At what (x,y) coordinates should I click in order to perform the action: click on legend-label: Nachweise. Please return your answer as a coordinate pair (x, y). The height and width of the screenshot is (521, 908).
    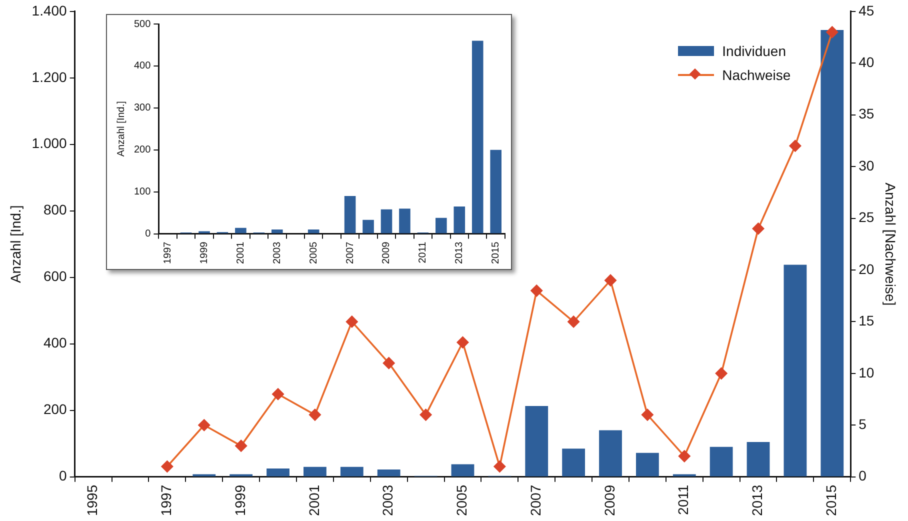
    Looking at the image, I should click on (756, 75).